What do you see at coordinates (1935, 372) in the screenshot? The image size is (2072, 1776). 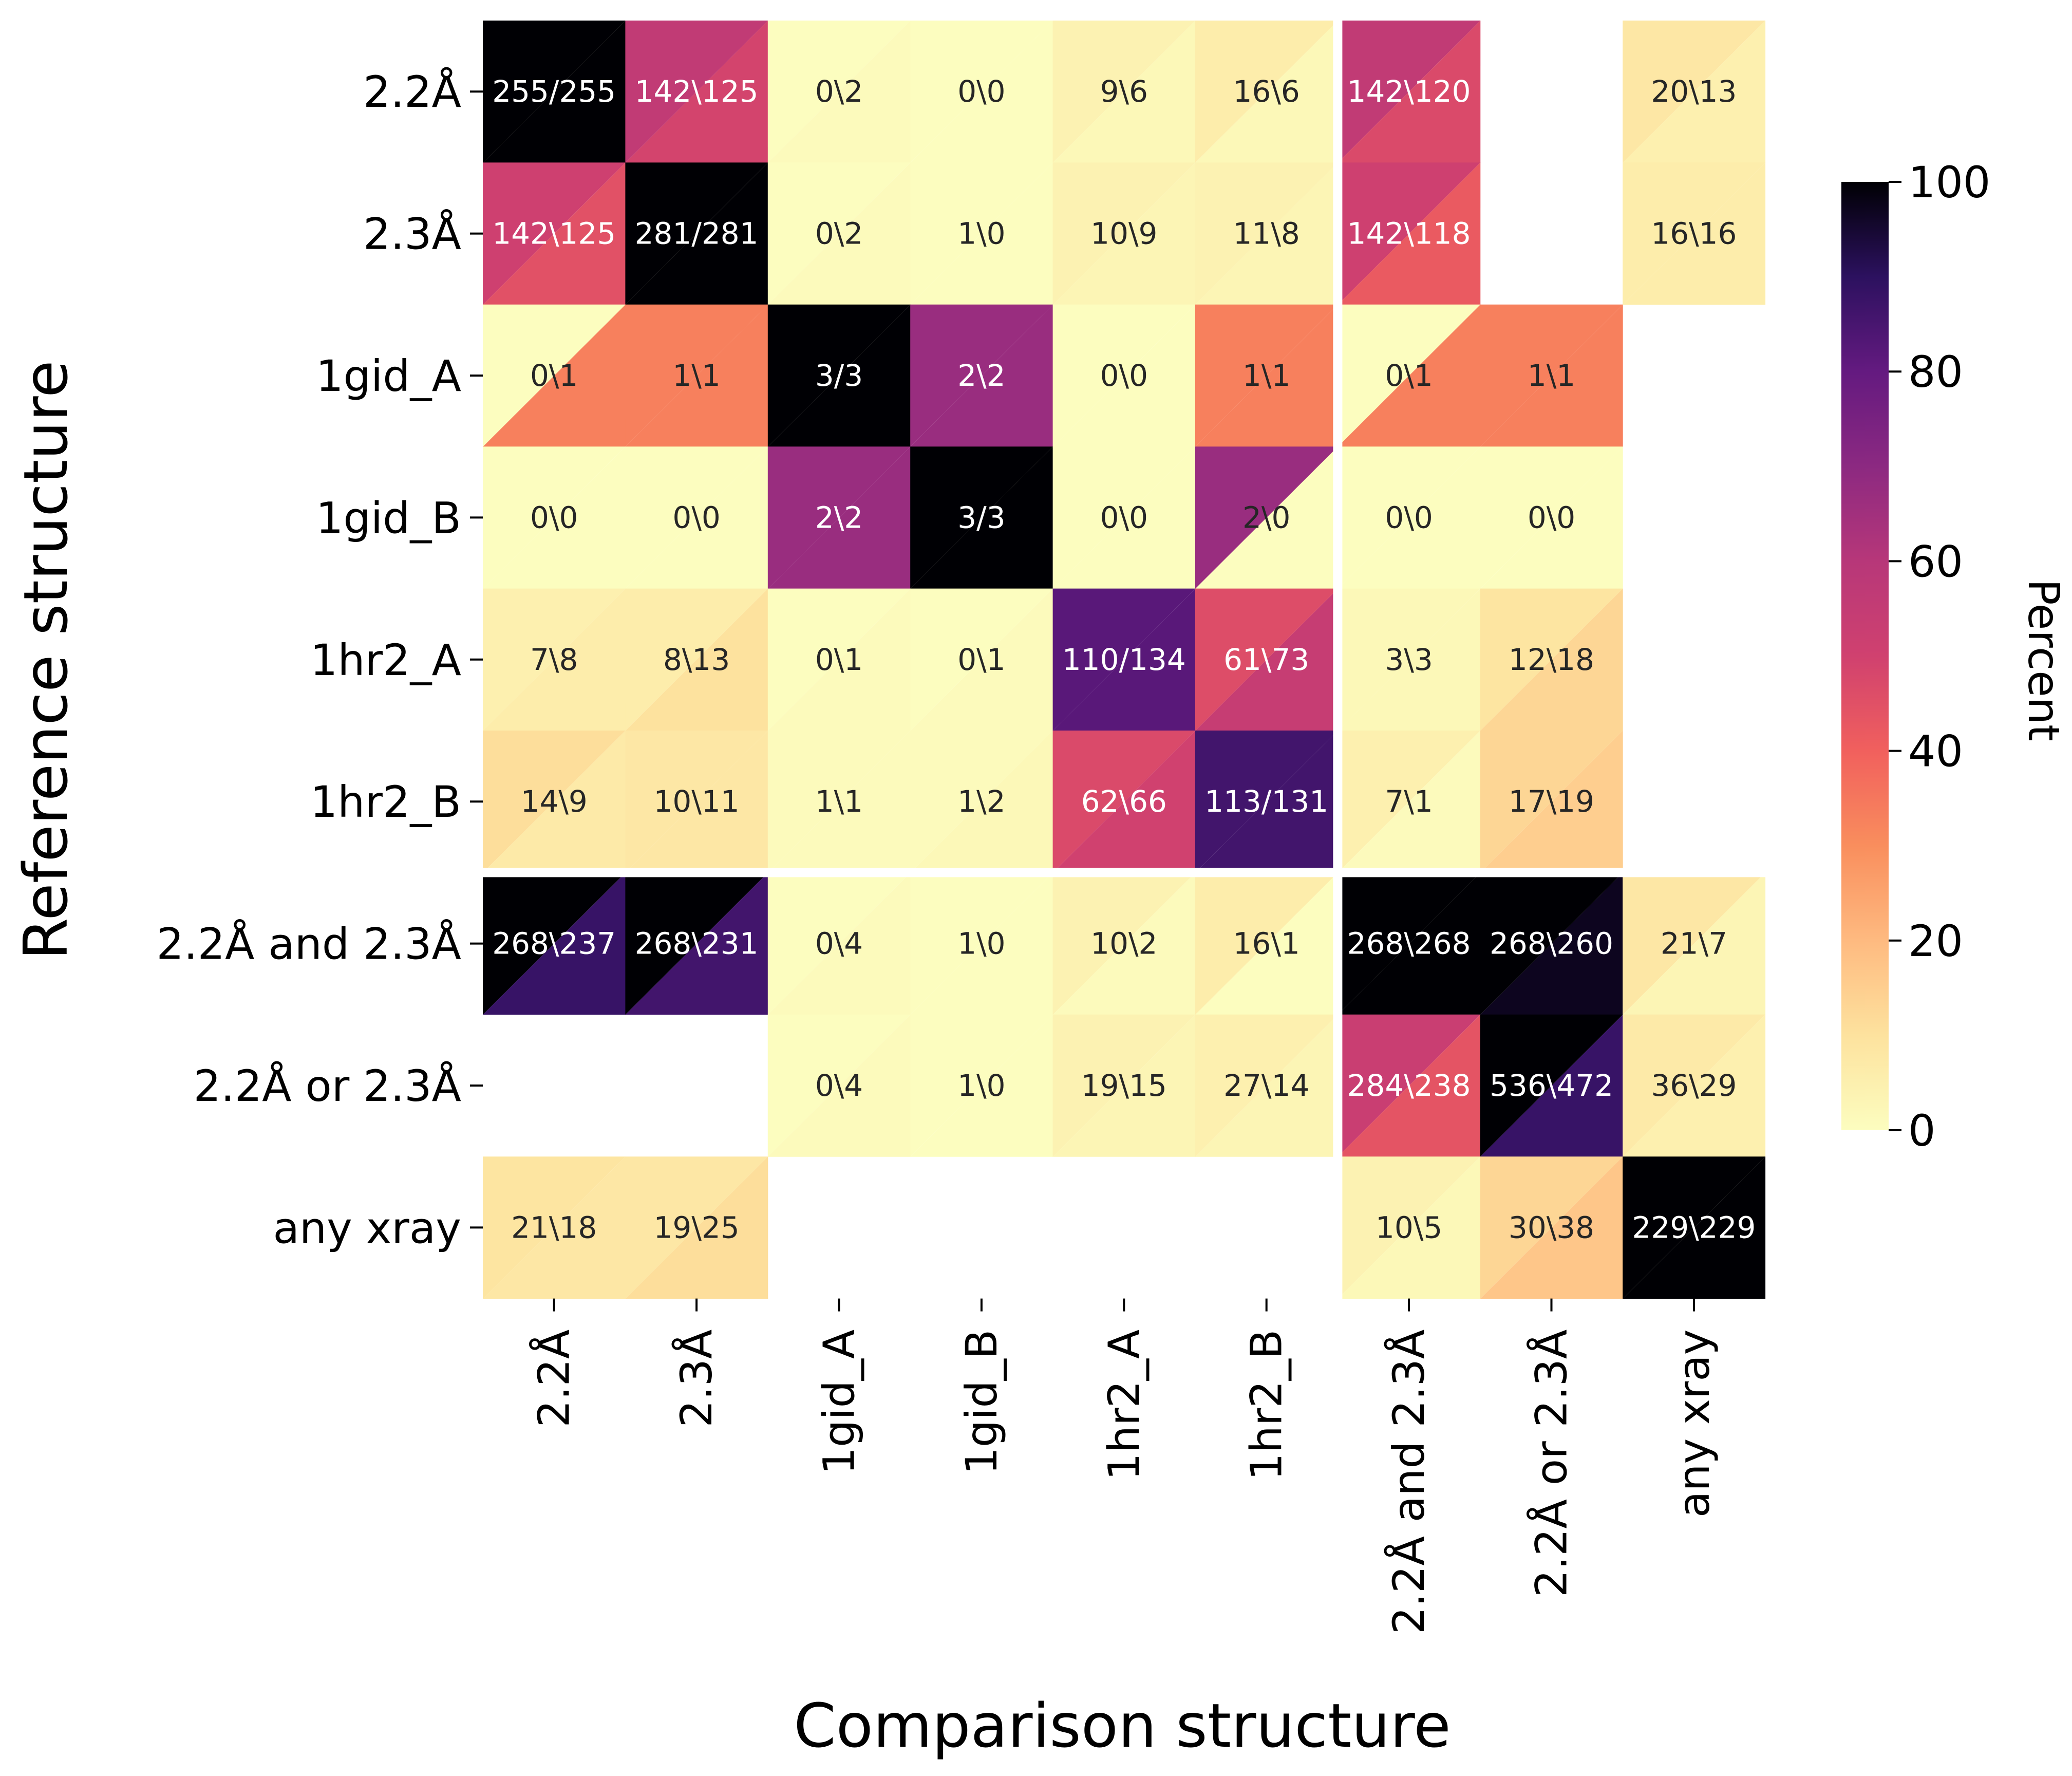 I see `colorbar-tick-label: 80` at bounding box center [1935, 372].